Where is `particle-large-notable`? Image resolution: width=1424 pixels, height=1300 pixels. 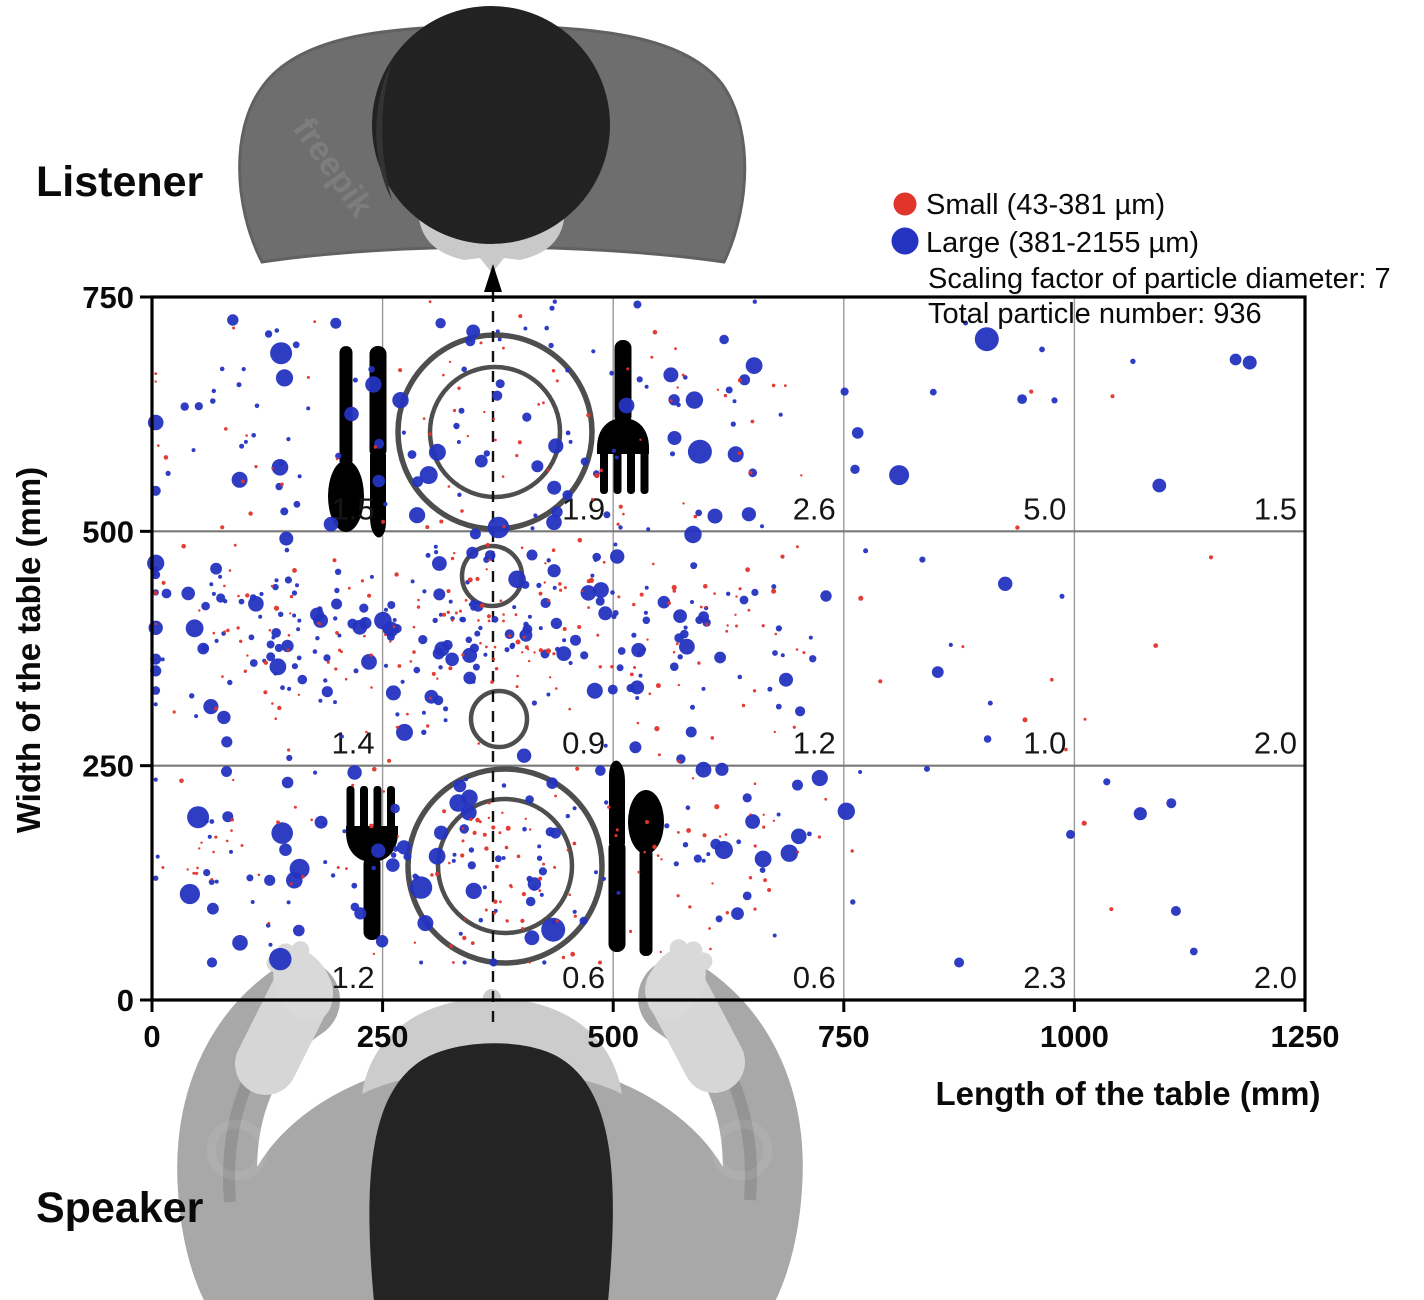 particle-large-notable is located at coordinates (959, 962).